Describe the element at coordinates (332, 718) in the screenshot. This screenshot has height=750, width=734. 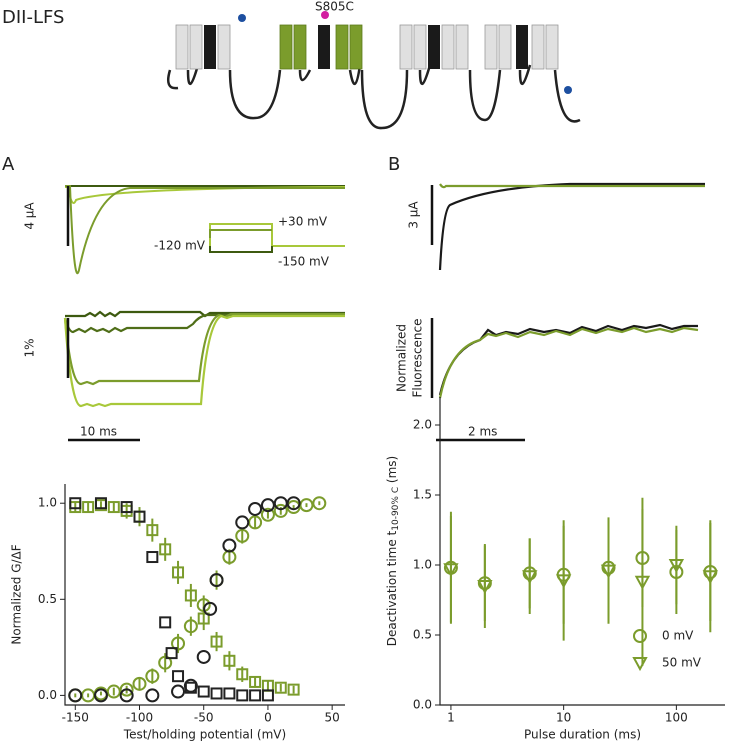
I see `x-tick-label: 50` at that location.